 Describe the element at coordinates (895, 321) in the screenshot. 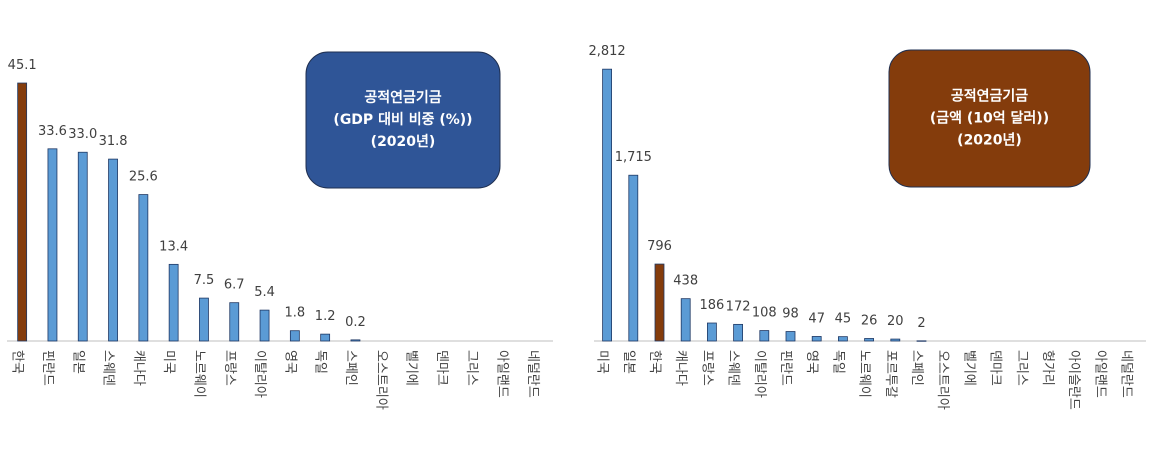

I see `value-label: 20` at that location.